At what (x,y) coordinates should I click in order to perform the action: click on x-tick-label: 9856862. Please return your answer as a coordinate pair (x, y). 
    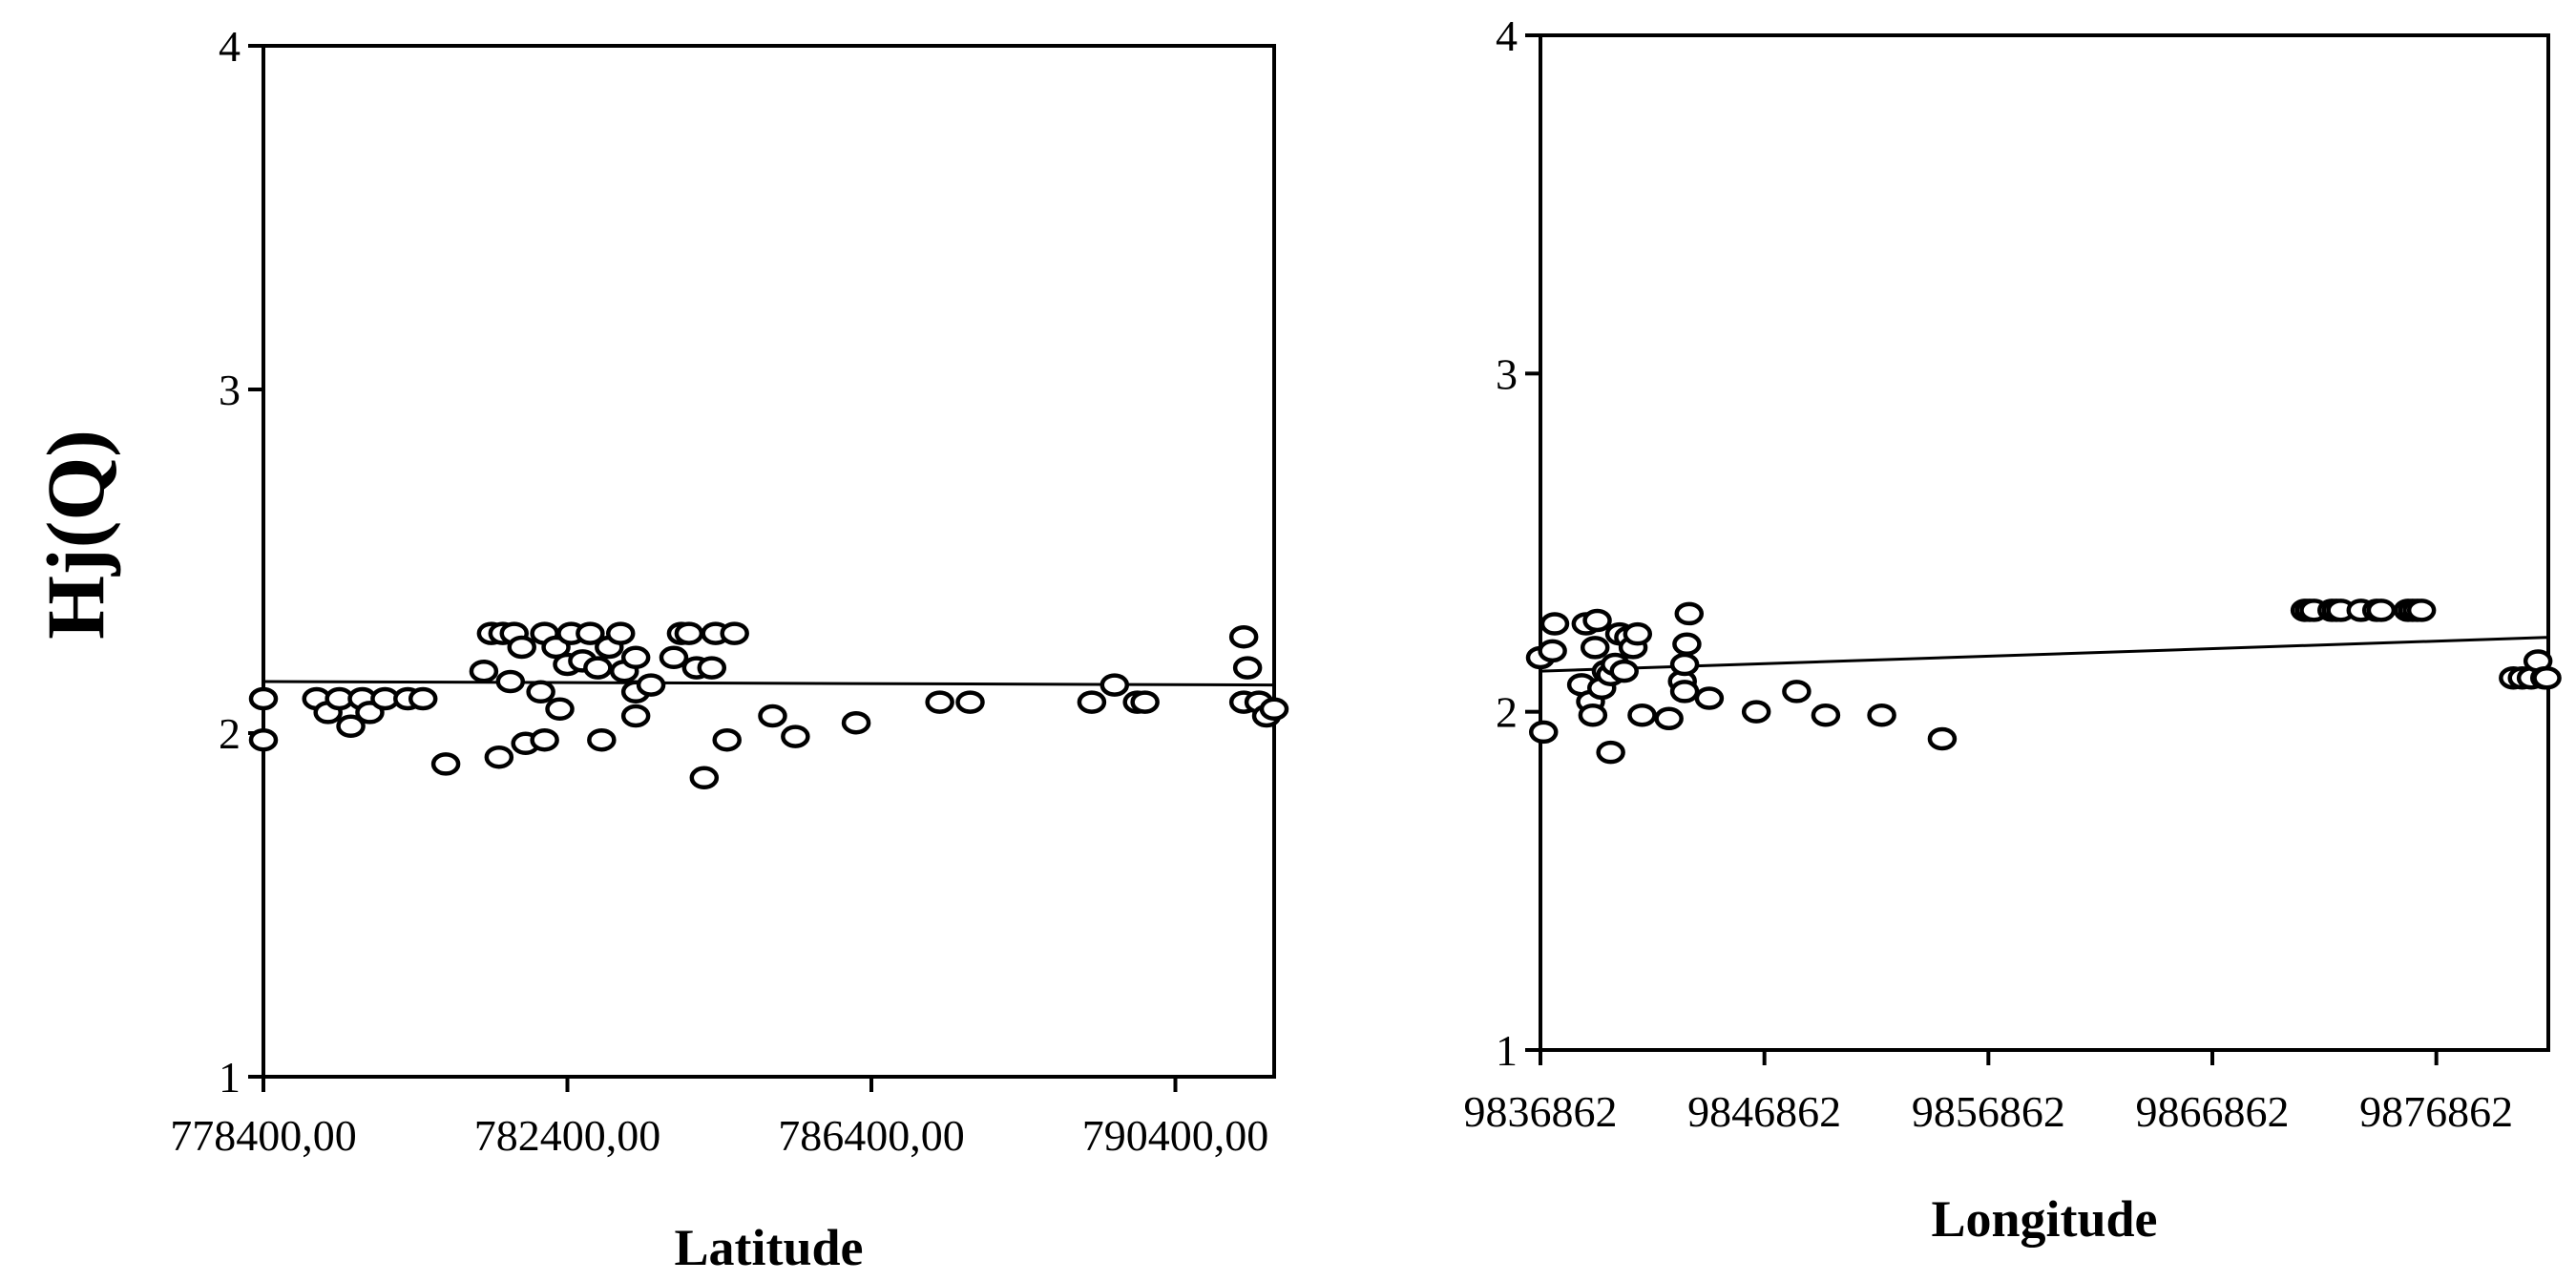
    Looking at the image, I should click on (1988, 1112).